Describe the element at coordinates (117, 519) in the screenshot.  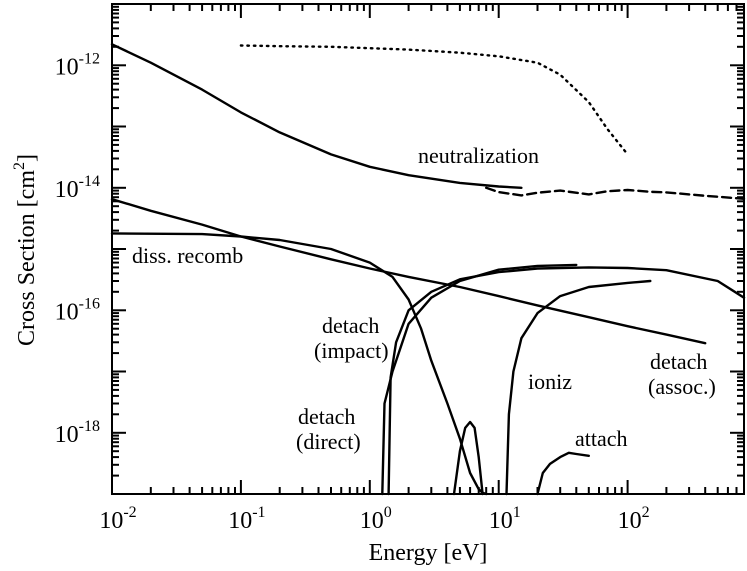
I see `x-tick-label: 10⁻²` at that location.